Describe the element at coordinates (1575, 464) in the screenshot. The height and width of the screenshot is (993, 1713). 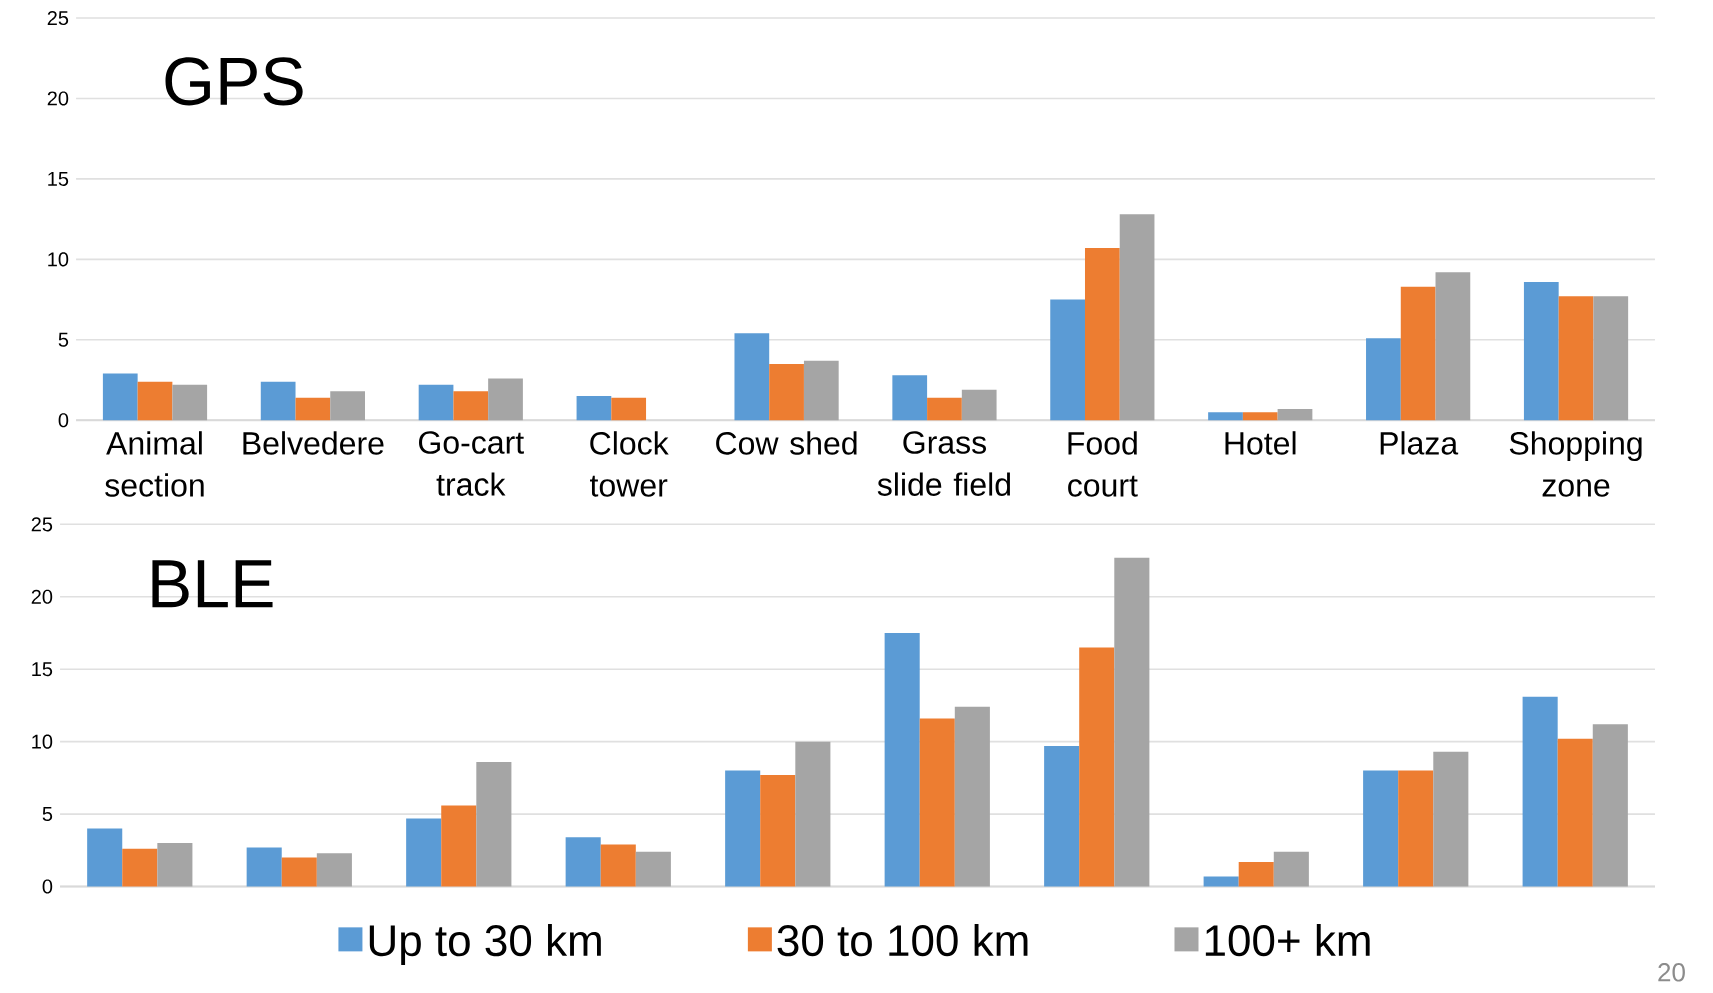
I see `x-tick-label: Shopping zone` at that location.